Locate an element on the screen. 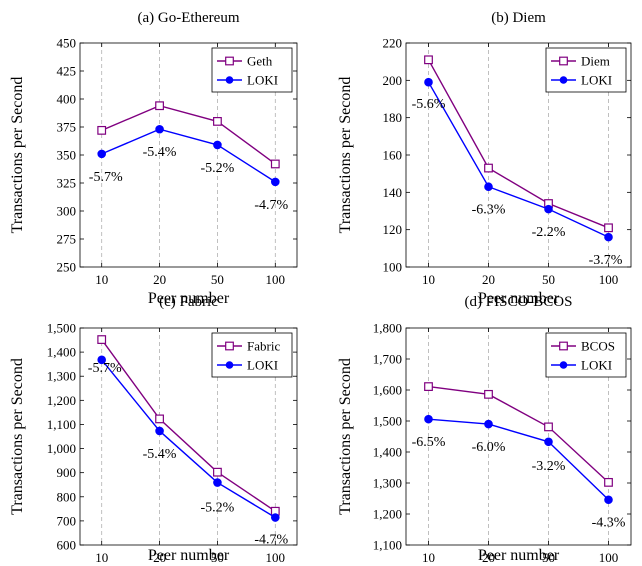 This screenshot has height=566, width=642. percent-annotation: -4.3% is located at coordinates (609, 523).